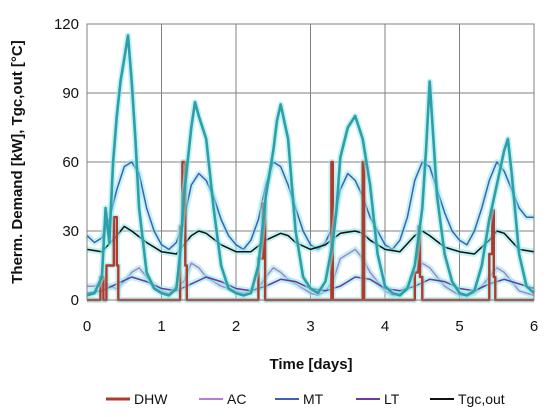 The image size is (550, 417). Describe the element at coordinates (151, 399) in the screenshot. I see `legend-label-dhw: DHW` at that location.